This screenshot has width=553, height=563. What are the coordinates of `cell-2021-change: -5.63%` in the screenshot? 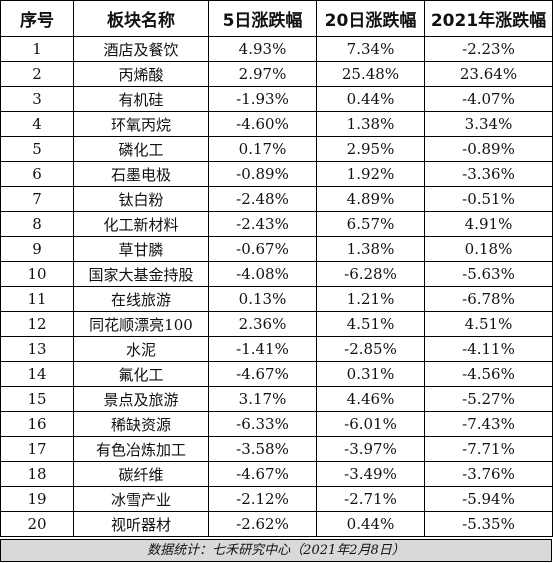 It's located at (488, 274).